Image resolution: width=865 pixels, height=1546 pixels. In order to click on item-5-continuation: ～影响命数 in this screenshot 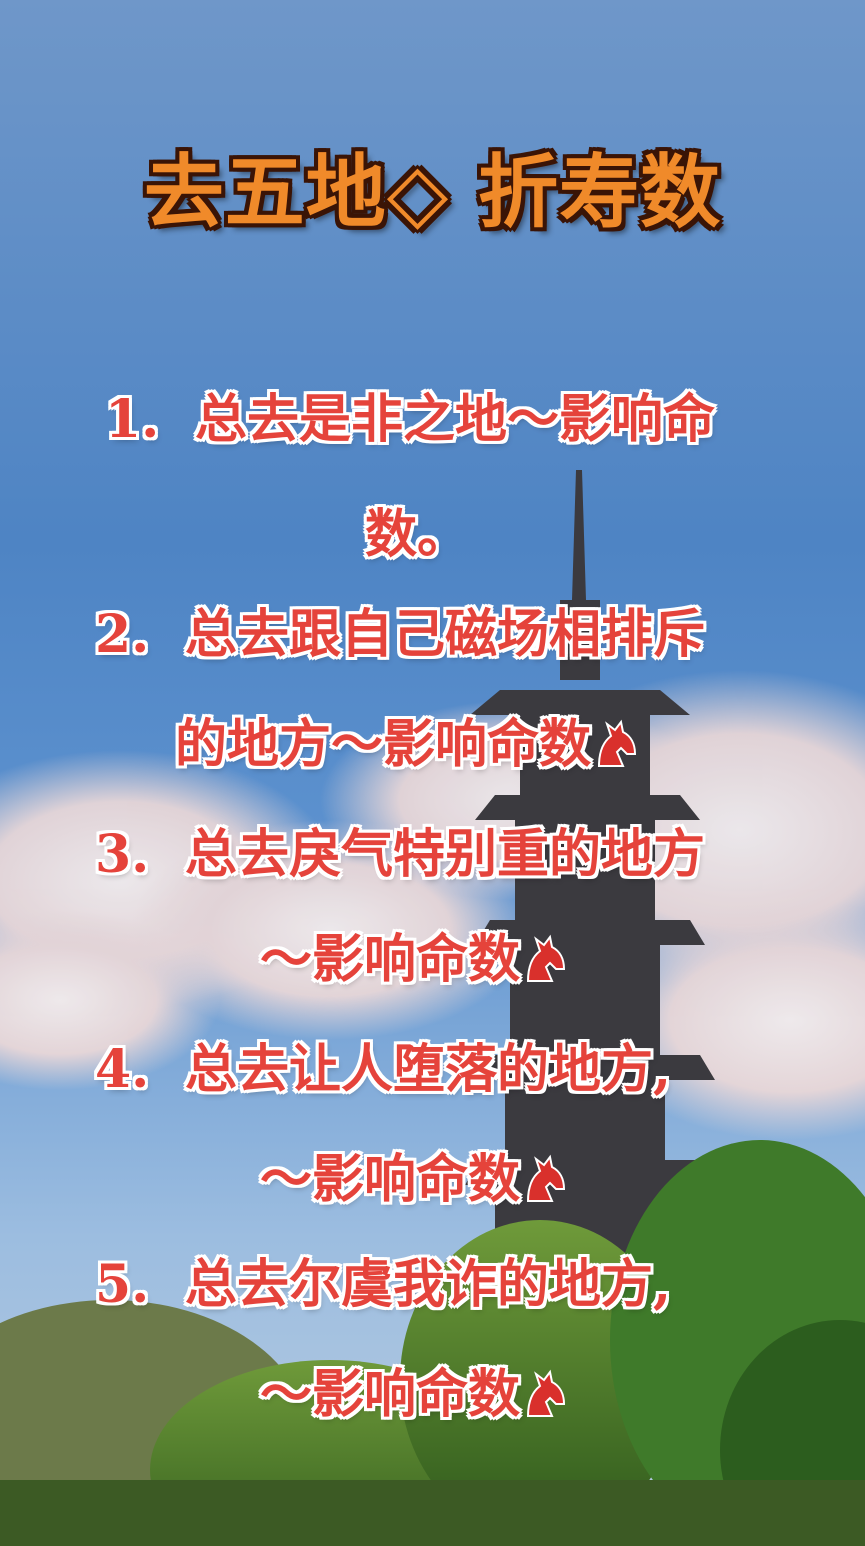, I will do `click(390, 1394)`.